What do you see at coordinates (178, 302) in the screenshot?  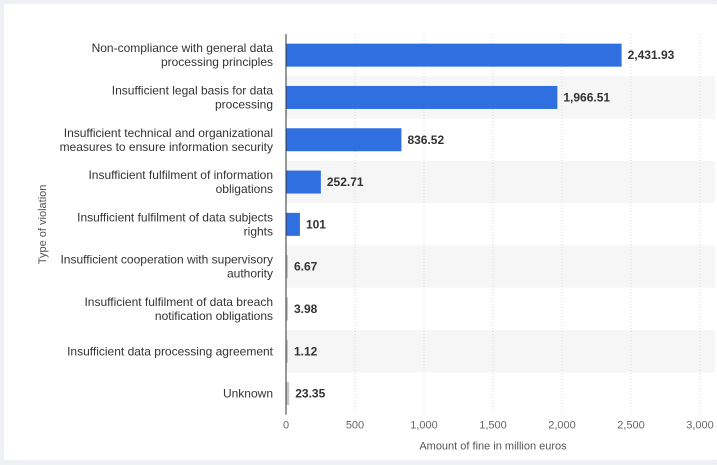 I see `category-label: Insufficient fulfilment of data breach` at bounding box center [178, 302].